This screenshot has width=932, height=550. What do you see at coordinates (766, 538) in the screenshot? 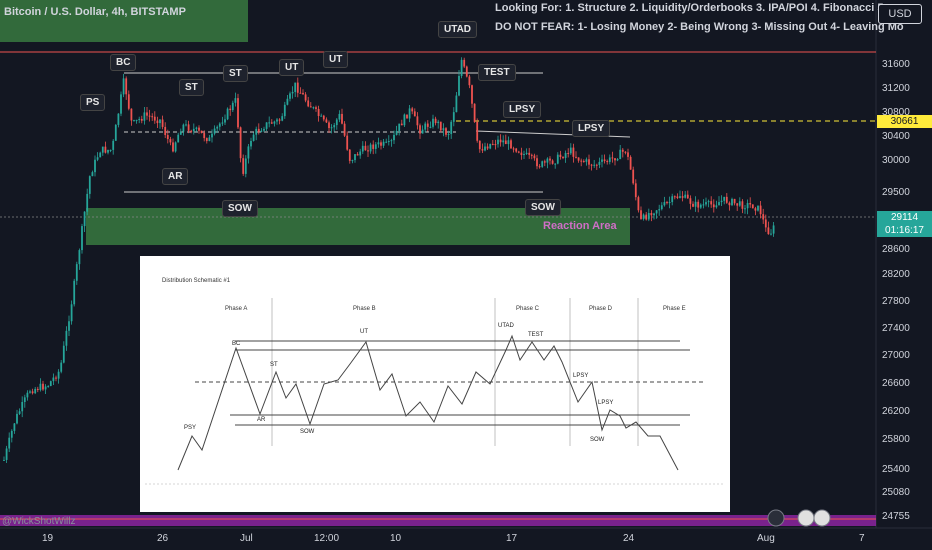
I see `x-tick-label: Aug` at bounding box center [766, 538].